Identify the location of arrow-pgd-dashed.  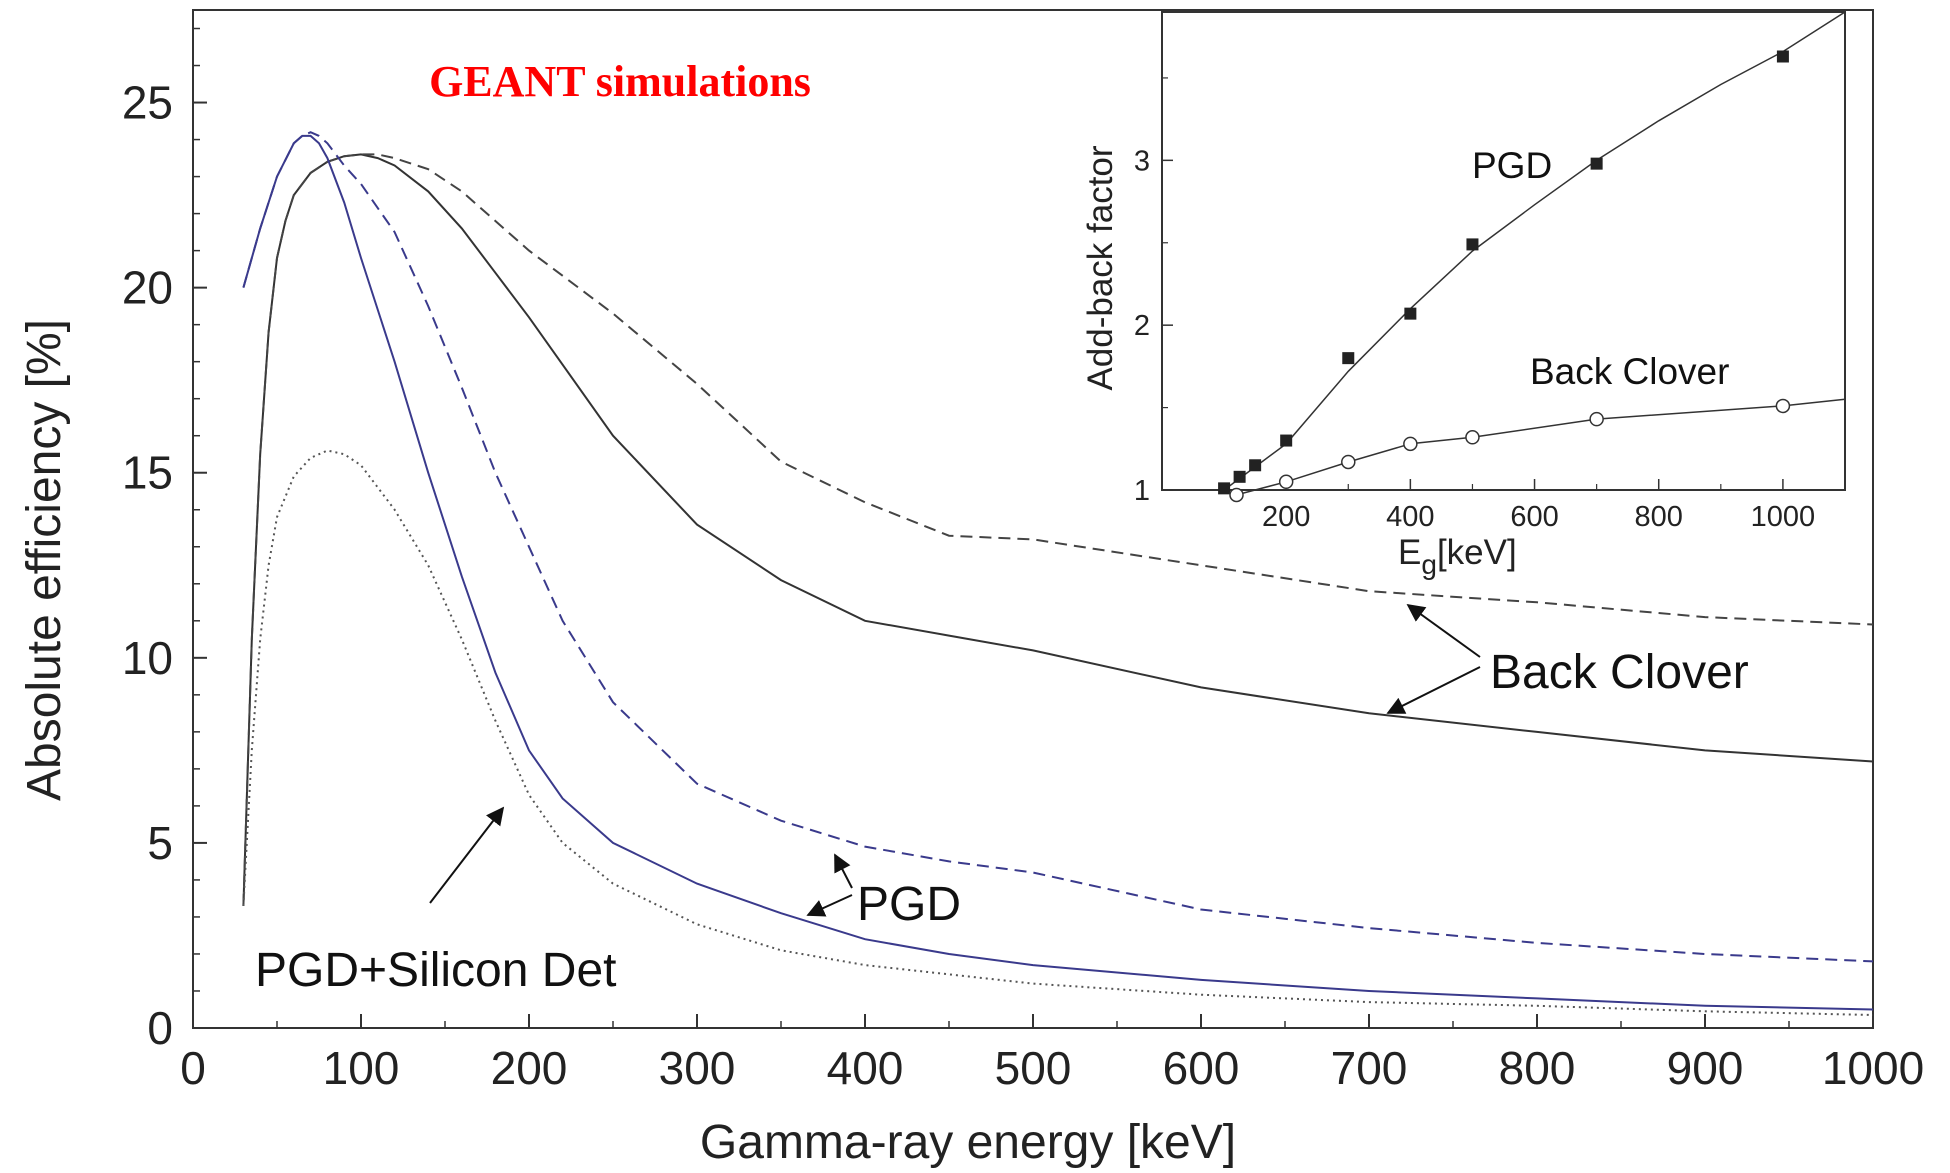
(843, 871).